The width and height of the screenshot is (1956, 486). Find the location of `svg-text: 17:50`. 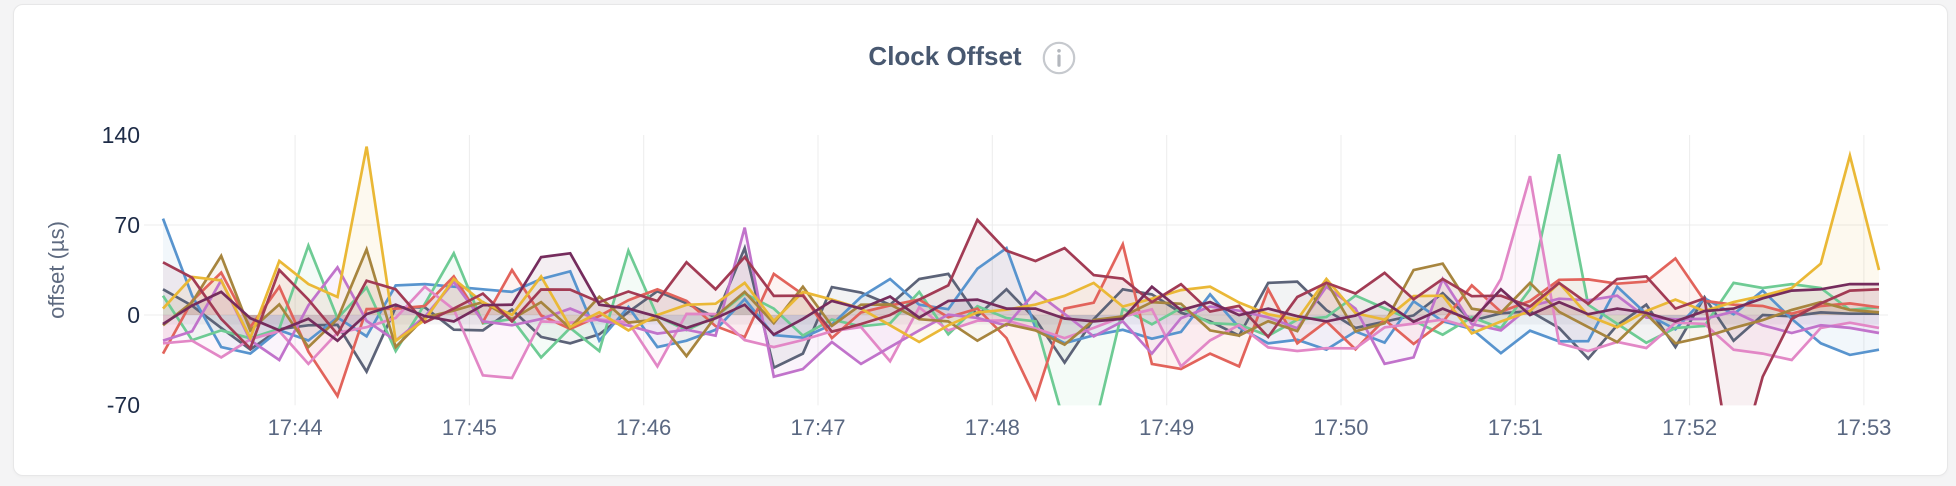

svg-text: 17:50 is located at coordinates (1340, 427).